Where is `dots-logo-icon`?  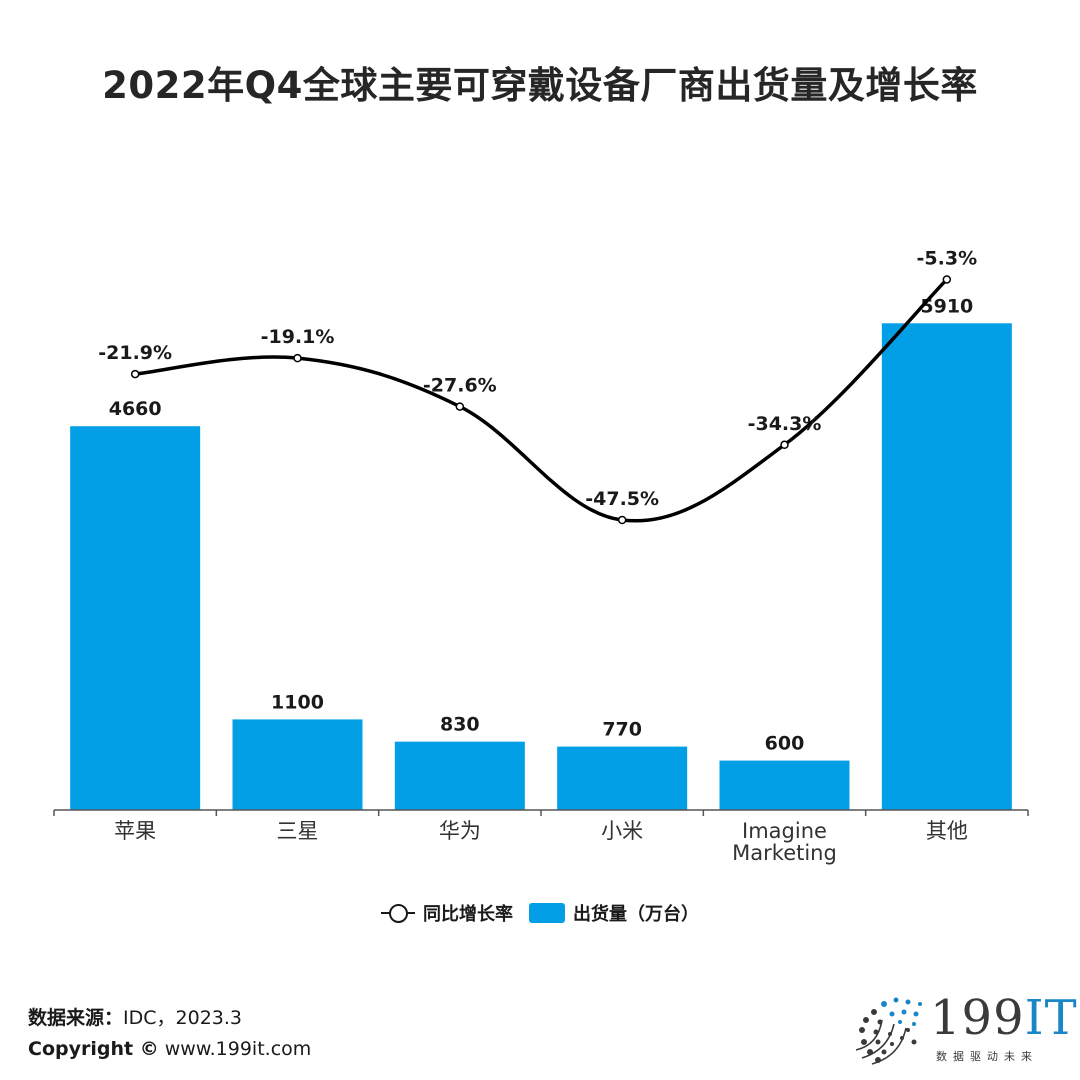 dots-logo-icon is located at coordinates (888, 1031).